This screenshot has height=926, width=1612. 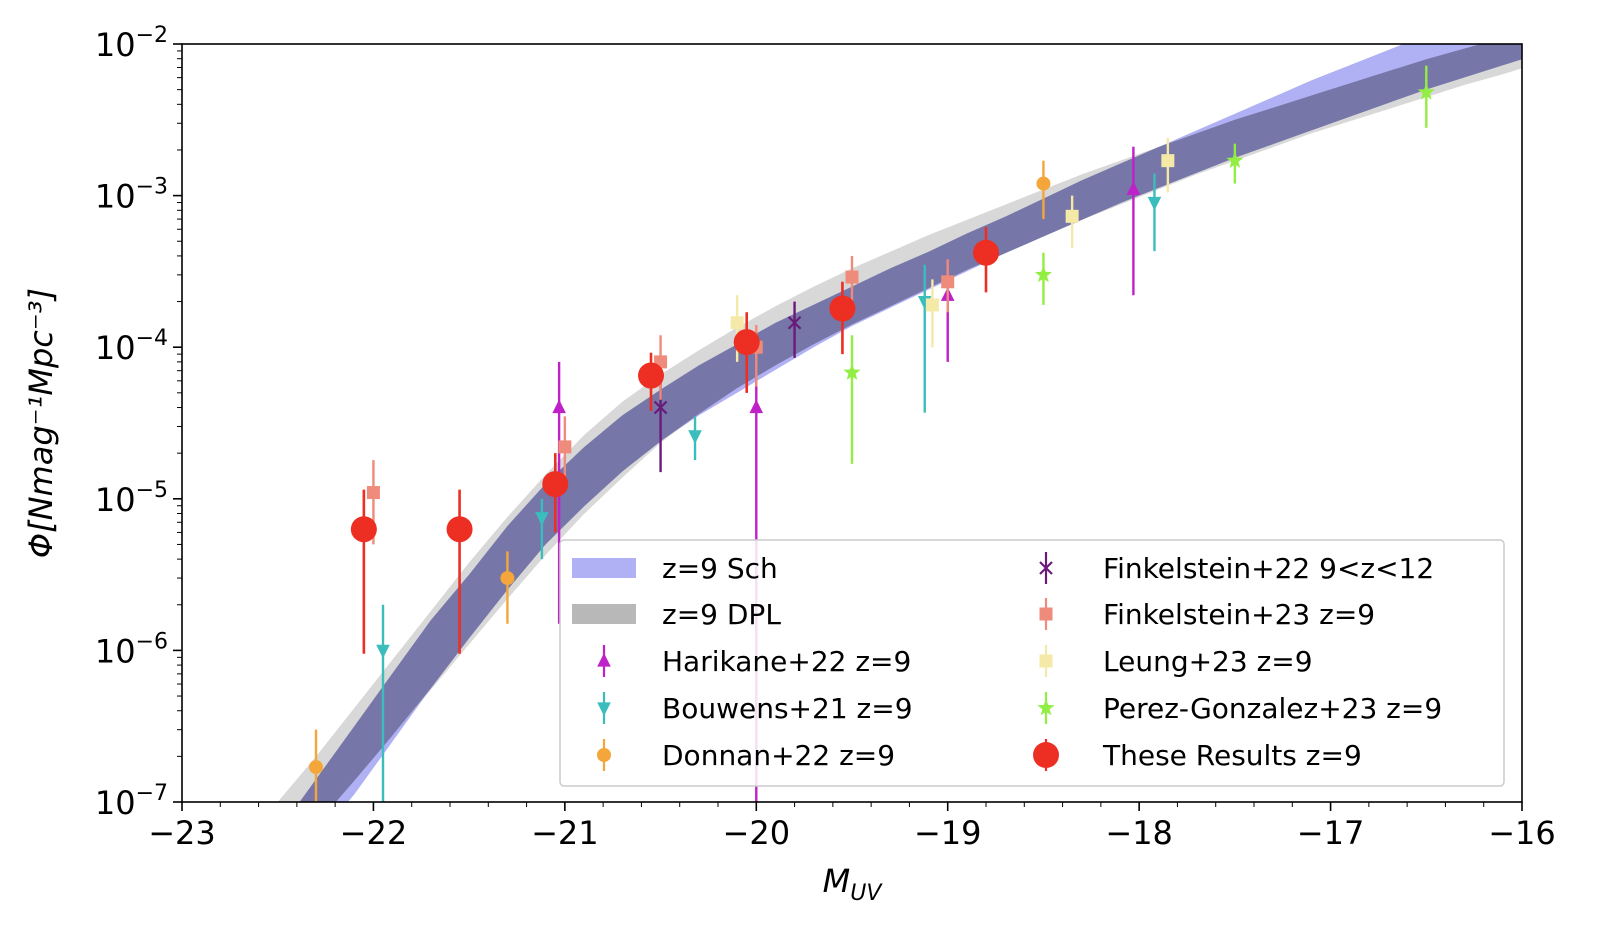 I want to click on y-tick-label: 10⁻³, so click(x=131, y=195).